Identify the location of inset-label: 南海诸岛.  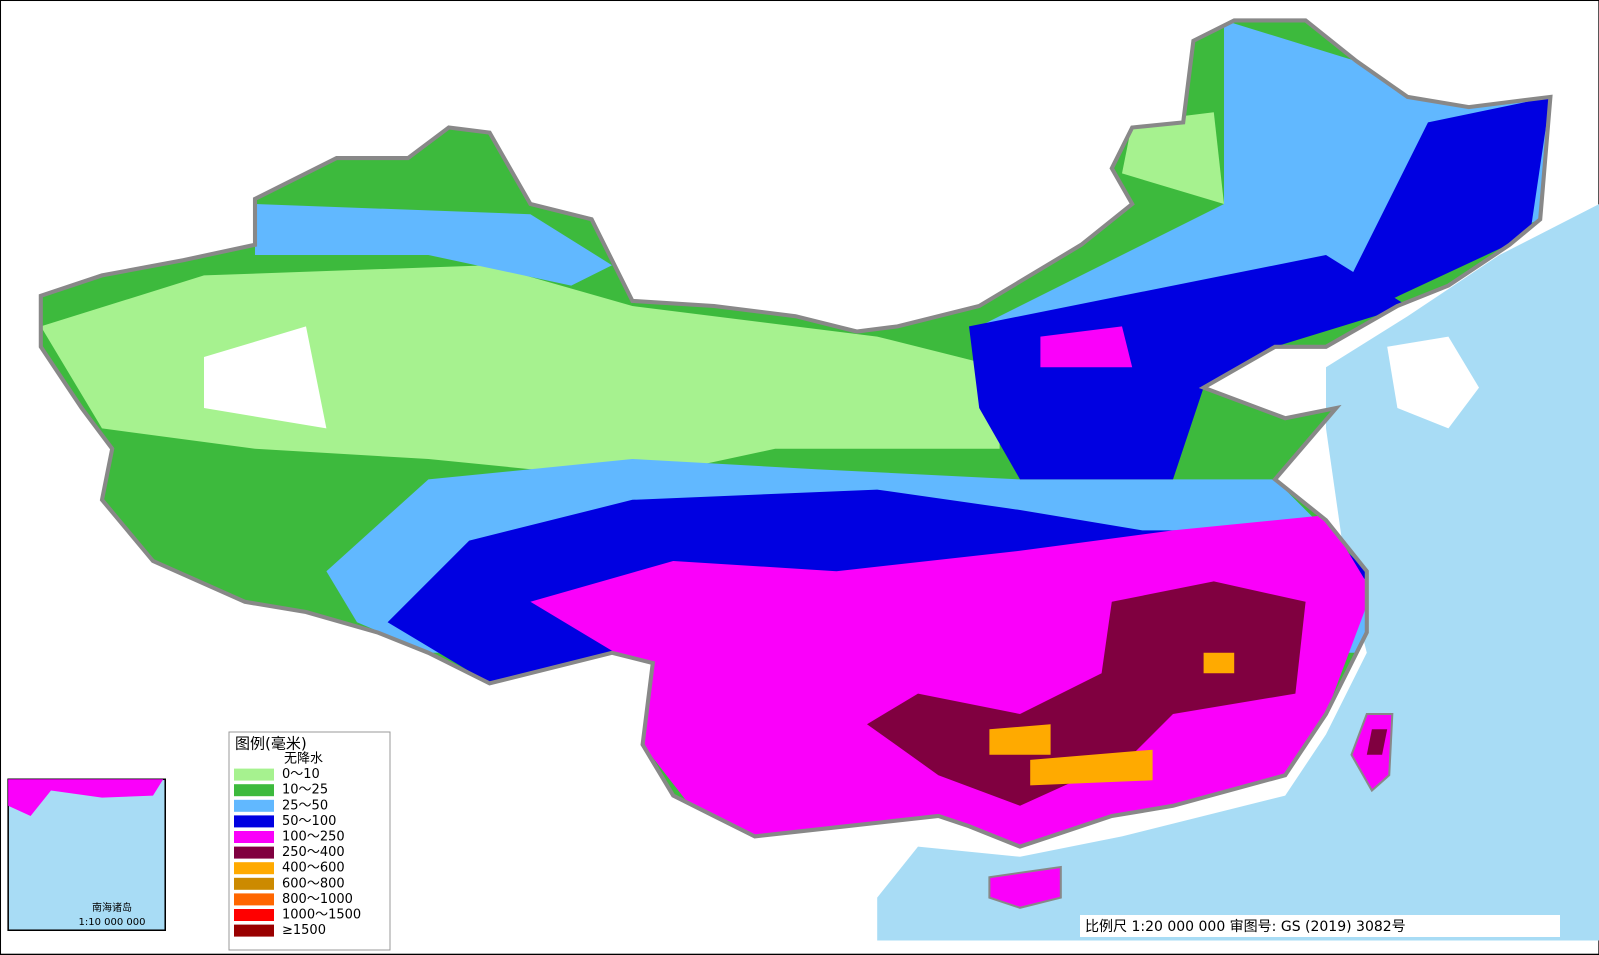
(112, 907).